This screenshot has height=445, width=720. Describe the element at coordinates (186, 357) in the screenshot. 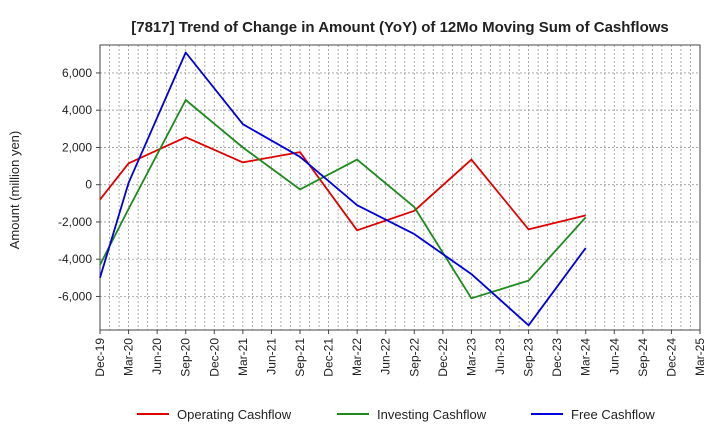

I see `x-tick-label: Sep-20` at that location.